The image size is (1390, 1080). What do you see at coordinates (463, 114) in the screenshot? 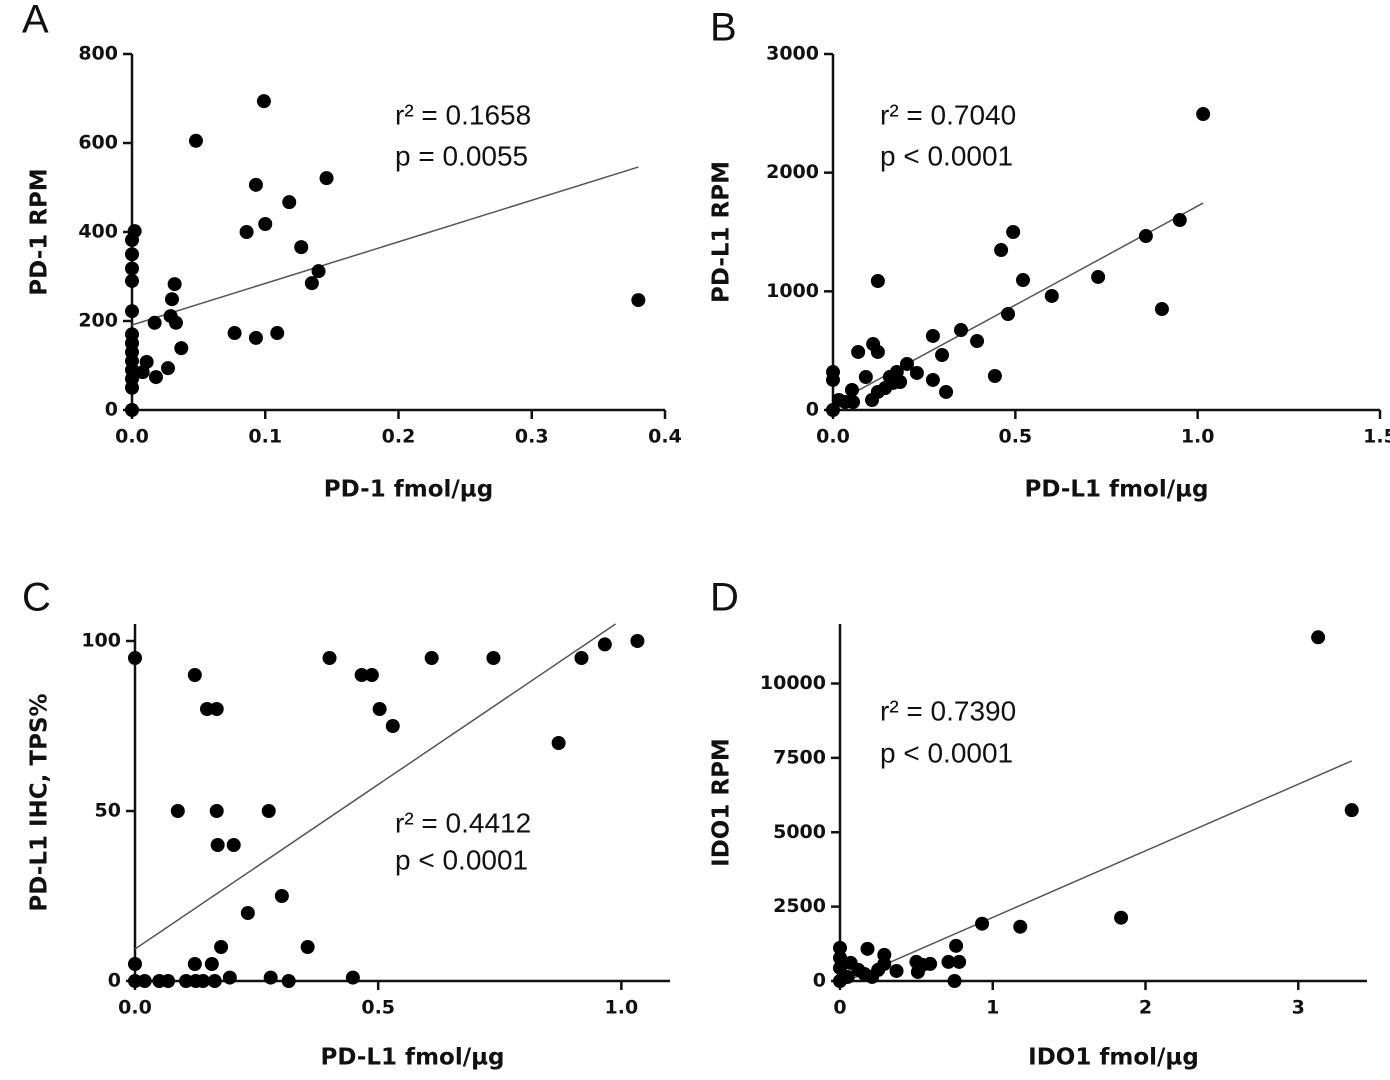
I see `annotation: r² = 0.1658` at bounding box center [463, 114].